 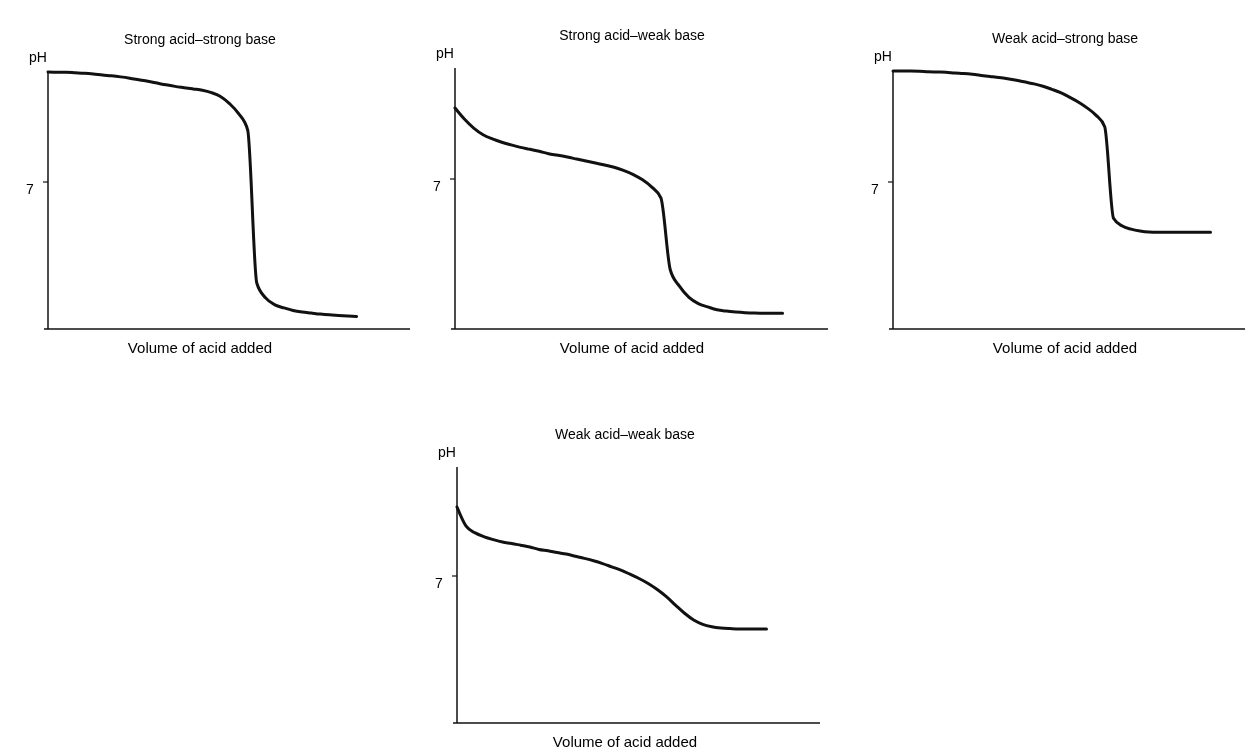 What do you see at coordinates (625, 434) in the screenshot?
I see `chart-title: Weak acid–weak base` at bounding box center [625, 434].